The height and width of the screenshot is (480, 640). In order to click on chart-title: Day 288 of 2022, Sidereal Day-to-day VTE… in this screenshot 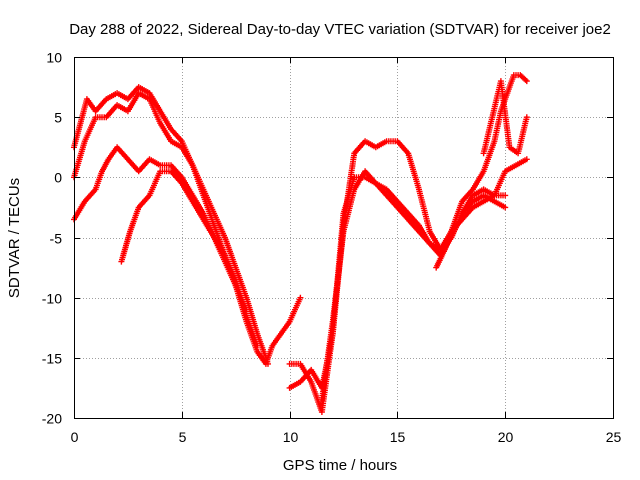, I will do `click(340, 29)`.